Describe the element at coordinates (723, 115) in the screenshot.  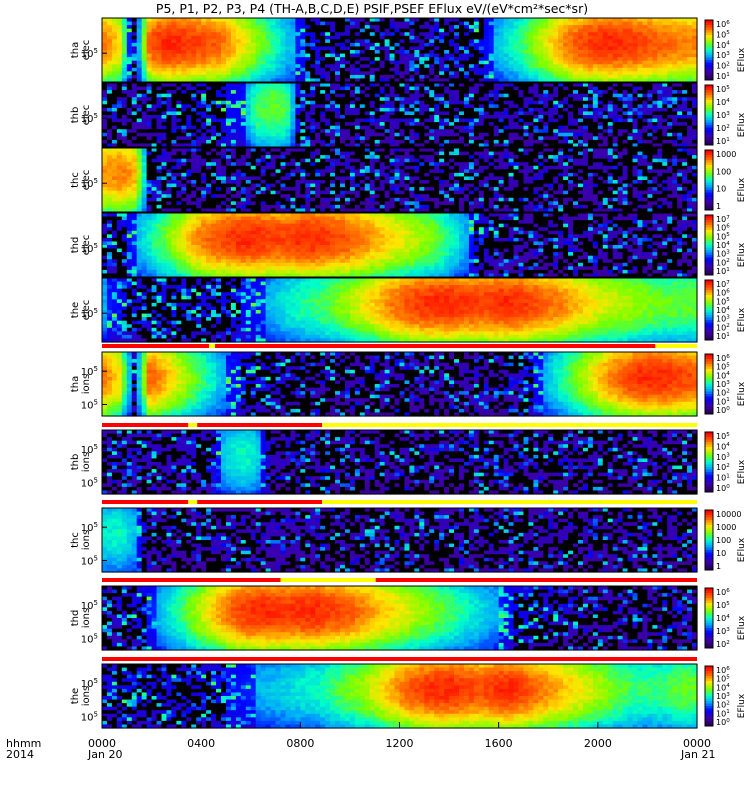
I see `colorbar-tick-label: 103` at that location.